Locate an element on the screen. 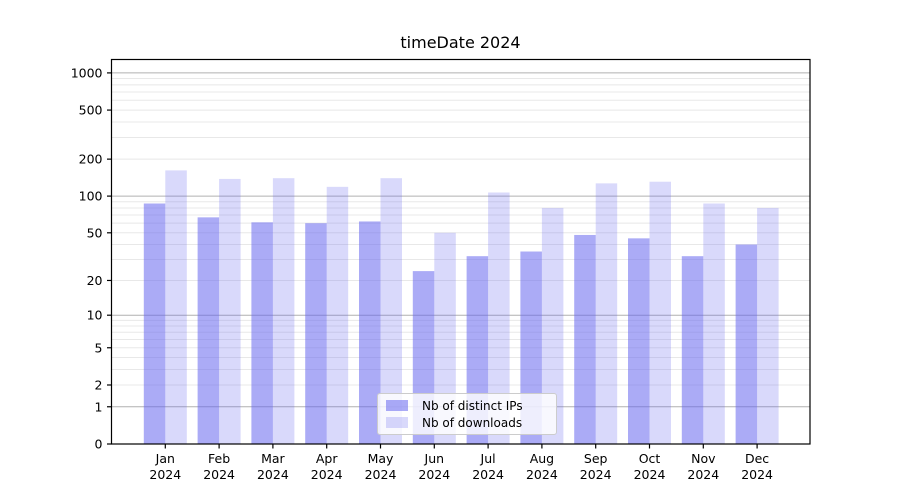 The image size is (900, 500). x-tick-label-month: May is located at coordinates (381, 458).